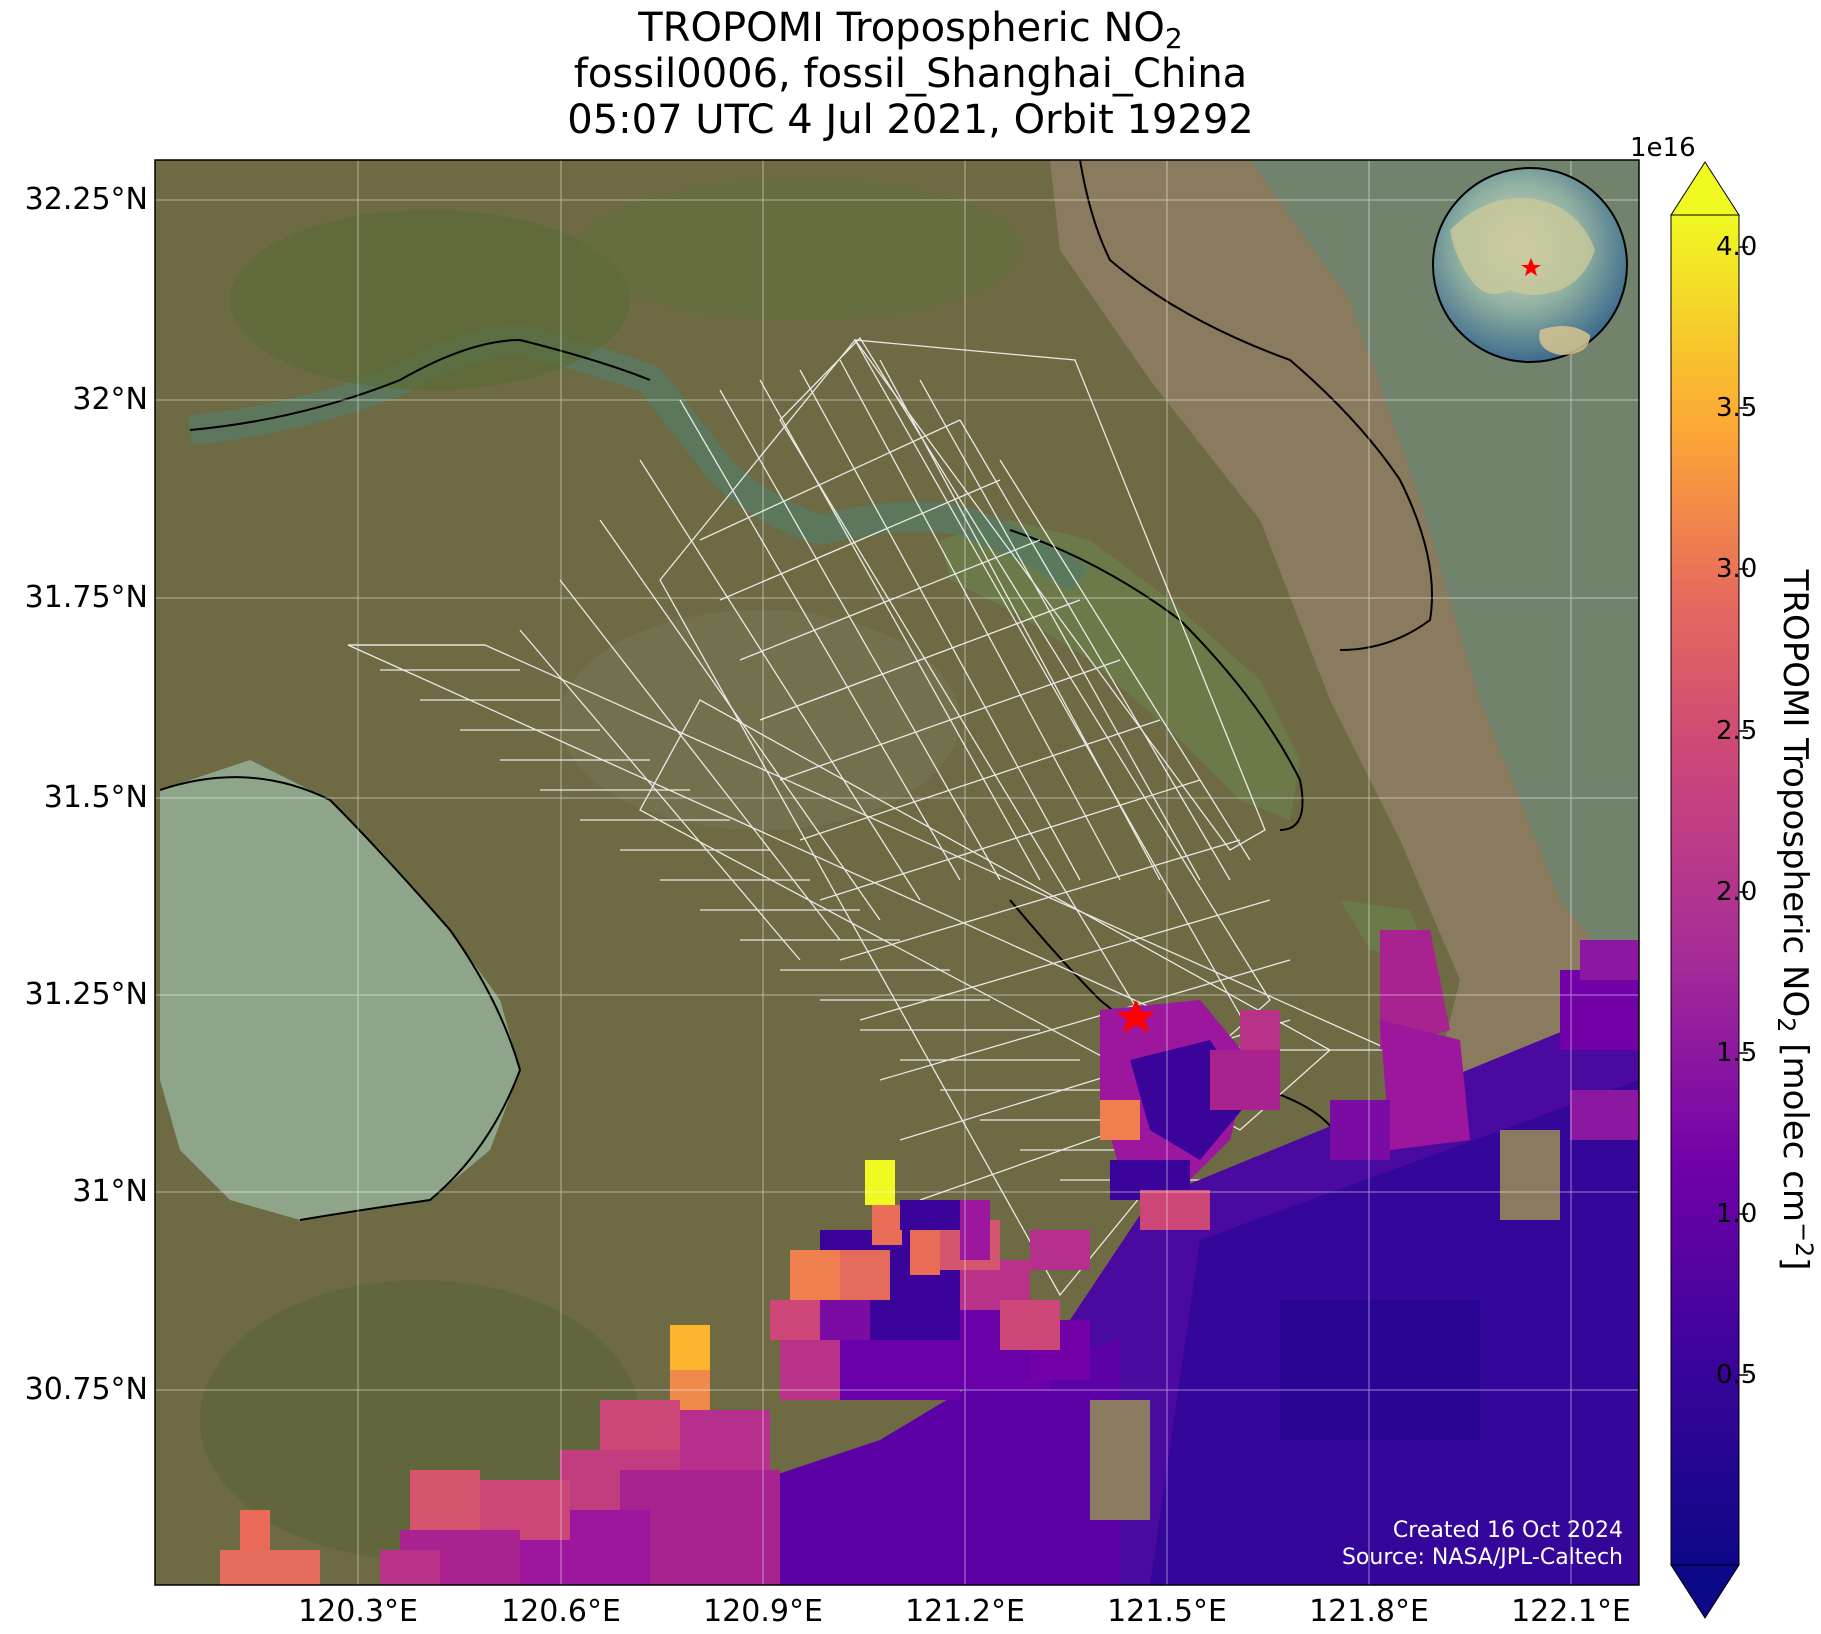  What do you see at coordinates (86, 994) in the screenshot?
I see `lat-tick-label: 31.25°N` at bounding box center [86, 994].